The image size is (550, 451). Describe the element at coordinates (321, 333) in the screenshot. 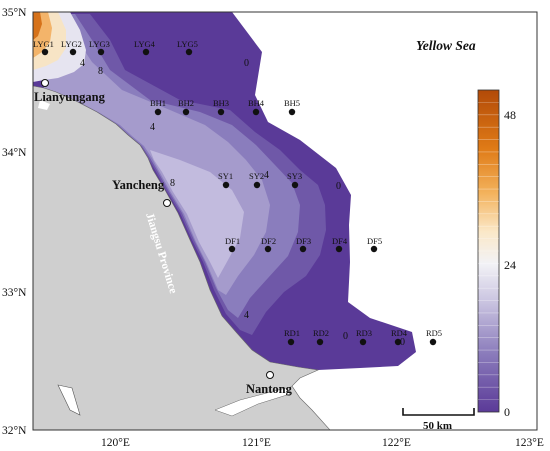

I see `station-label: RD2` at that location.